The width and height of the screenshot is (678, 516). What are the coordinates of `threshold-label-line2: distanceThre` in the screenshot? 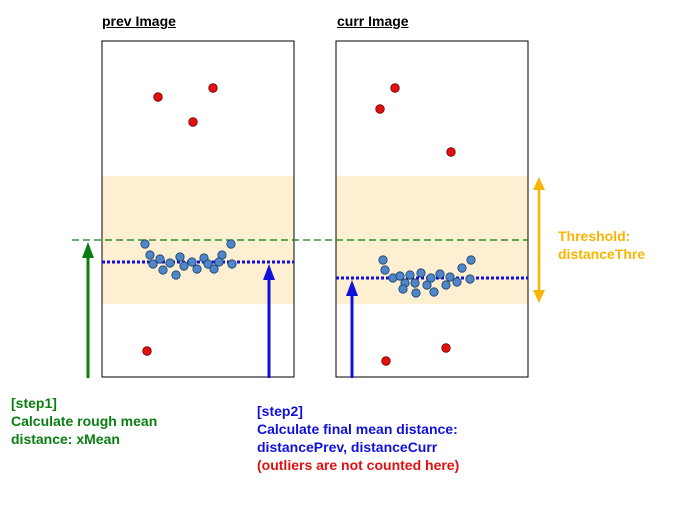 It's located at (602, 254).